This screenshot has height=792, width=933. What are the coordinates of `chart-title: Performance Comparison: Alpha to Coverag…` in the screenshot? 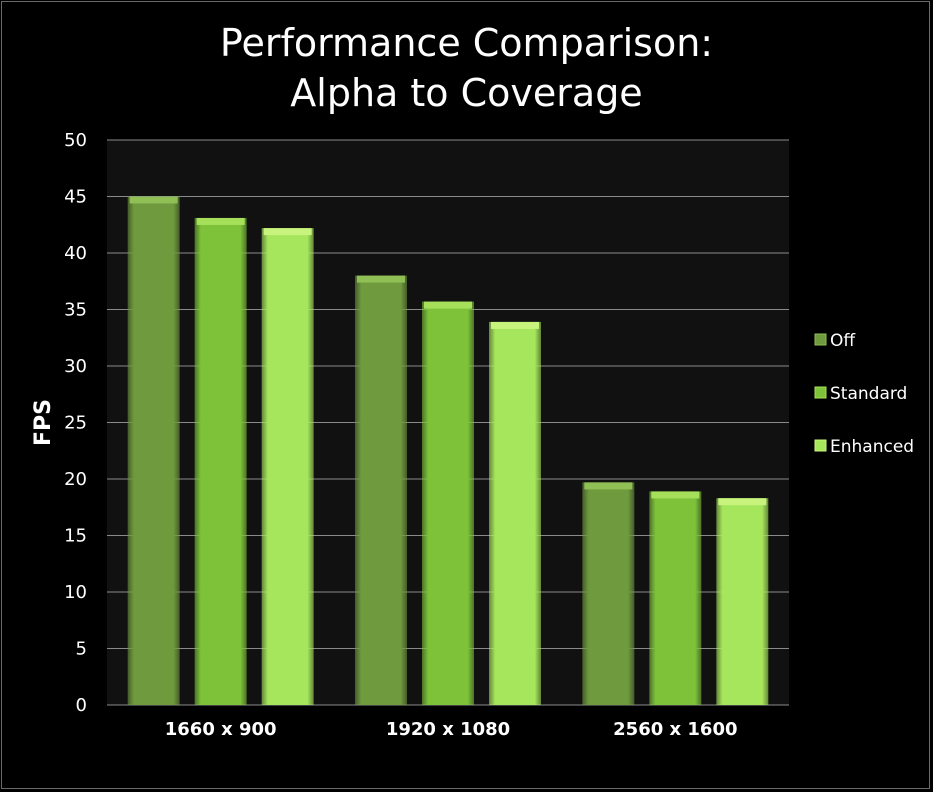 It's located at (466, 68).